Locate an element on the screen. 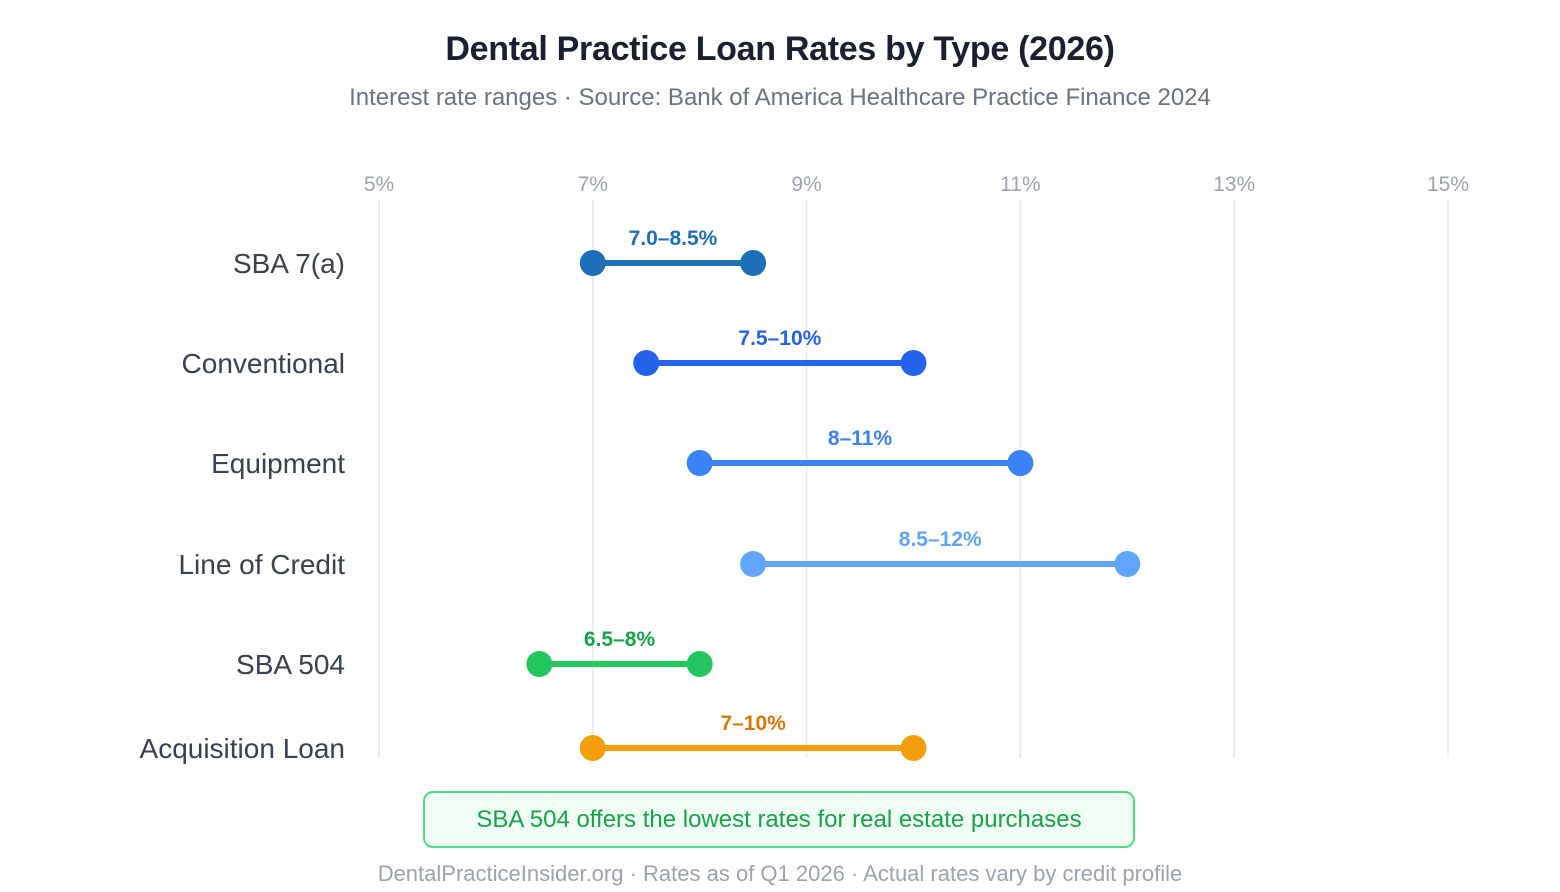 The height and width of the screenshot is (892, 1560). x-tick-label: 11% is located at coordinates (1020, 184).